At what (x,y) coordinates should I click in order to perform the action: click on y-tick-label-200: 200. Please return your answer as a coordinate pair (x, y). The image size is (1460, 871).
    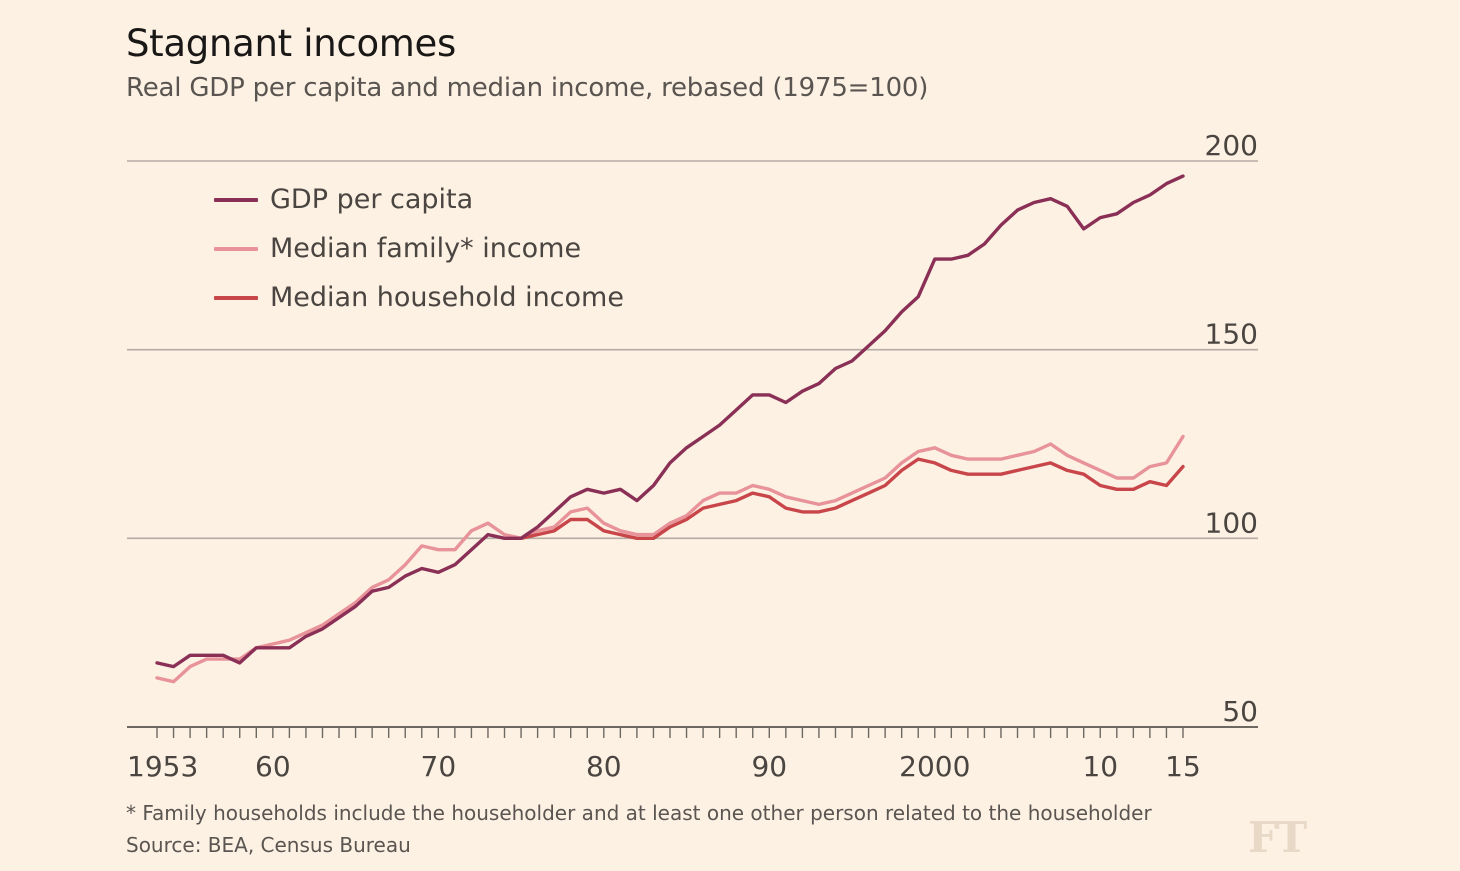
    Looking at the image, I should click on (1231, 145).